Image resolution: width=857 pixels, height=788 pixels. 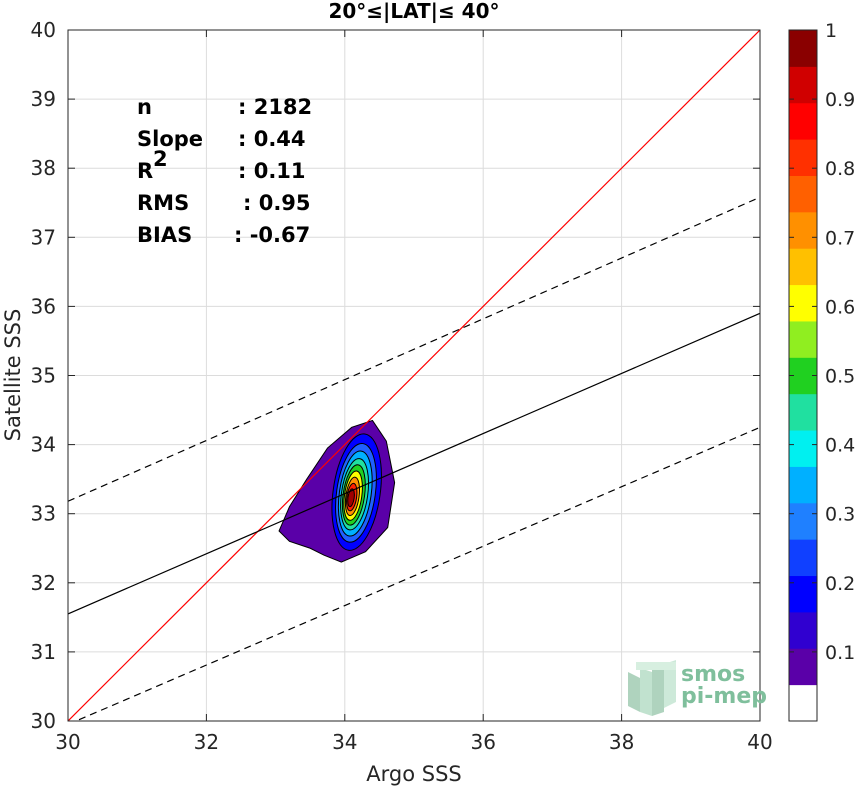 What do you see at coordinates (277, 203) in the screenshot?
I see `stat-value-rms: : 0.95` at bounding box center [277, 203].